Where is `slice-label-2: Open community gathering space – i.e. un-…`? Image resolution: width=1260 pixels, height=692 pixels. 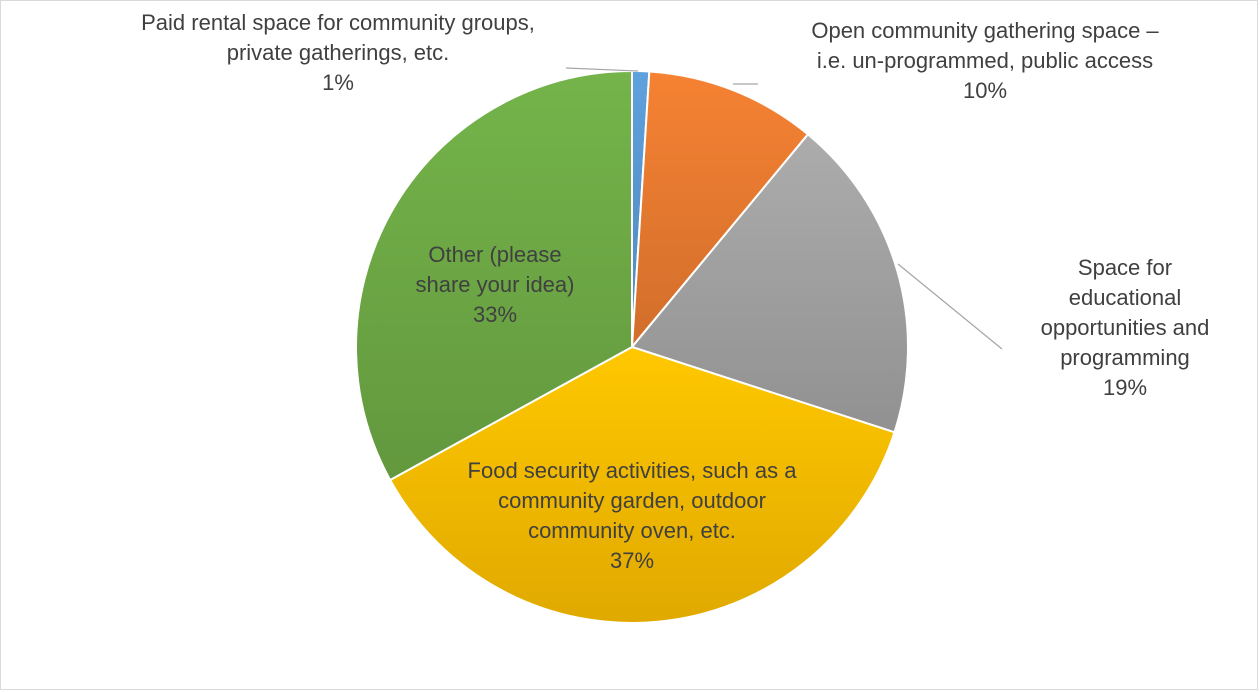
slice-label-2: Open community gathering space – i.e. un-… is located at coordinates (985, 60).